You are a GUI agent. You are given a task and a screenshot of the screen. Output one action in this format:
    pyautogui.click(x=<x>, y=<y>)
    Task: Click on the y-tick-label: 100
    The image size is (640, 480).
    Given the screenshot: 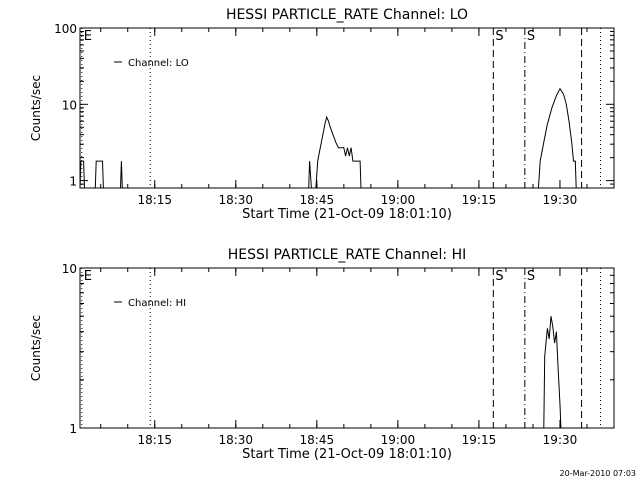 What is the action you would take?
    pyautogui.click(x=65, y=29)
    